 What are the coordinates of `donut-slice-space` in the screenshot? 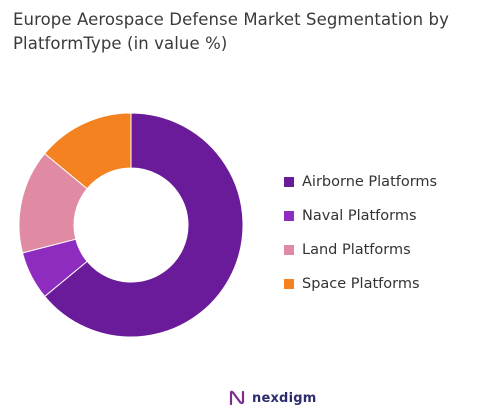 It's located at (87, 151).